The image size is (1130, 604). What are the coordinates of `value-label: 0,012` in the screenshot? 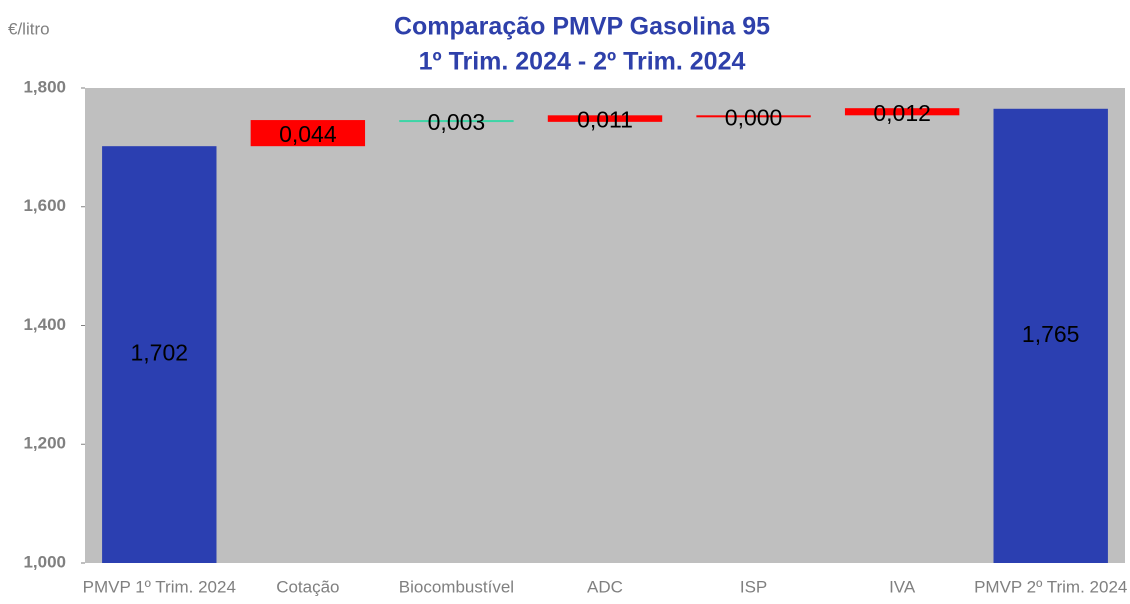 It's located at (902, 113).